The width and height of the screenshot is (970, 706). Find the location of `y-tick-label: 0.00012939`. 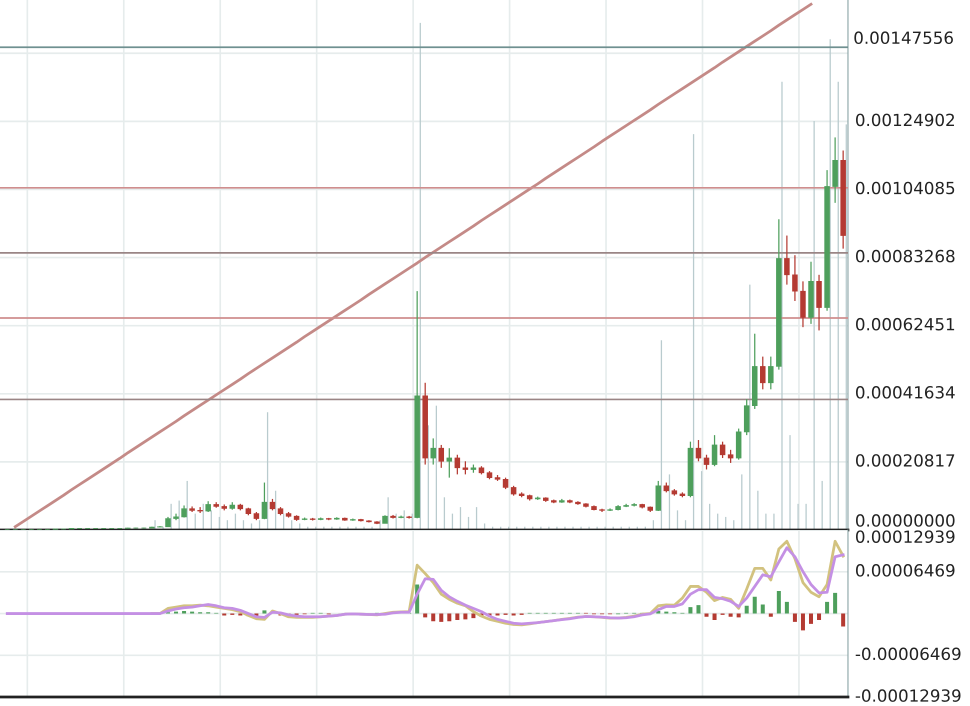

y-tick-label: 0.00012939 is located at coordinates (905, 536).